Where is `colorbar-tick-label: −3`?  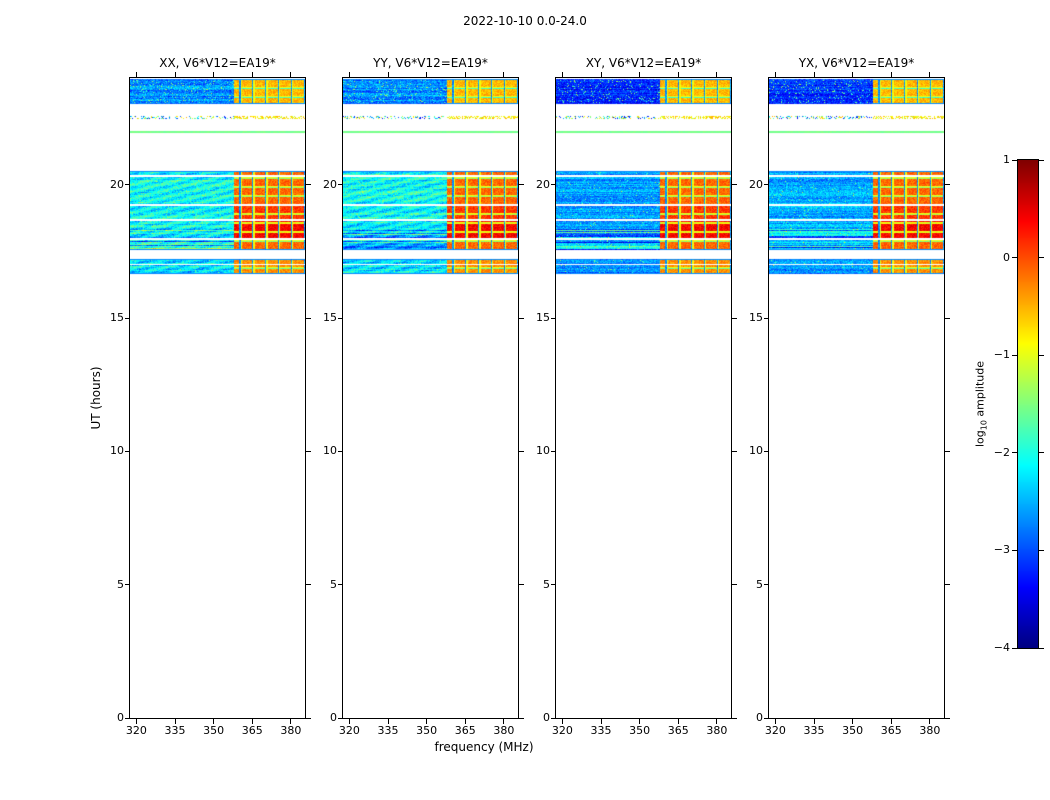 colorbar-tick-label: −3 is located at coordinates (1001, 550).